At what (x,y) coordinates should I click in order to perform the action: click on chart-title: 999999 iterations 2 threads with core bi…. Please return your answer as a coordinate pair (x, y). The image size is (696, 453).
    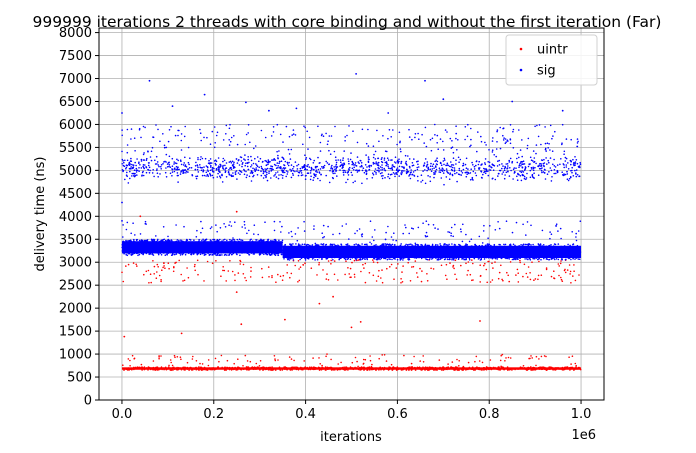
    Looking at the image, I should click on (347, 22).